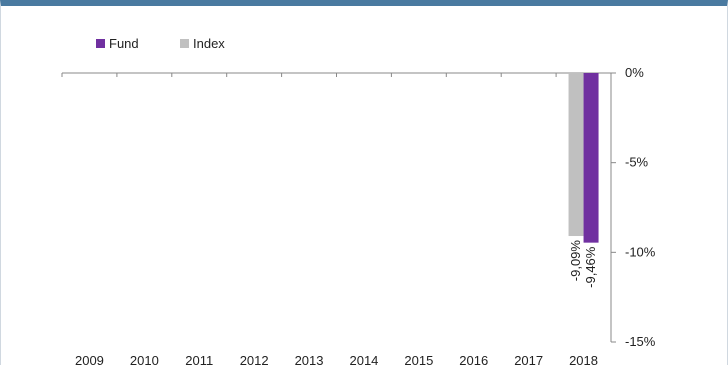  What do you see at coordinates (254, 360) in the screenshot?
I see `x-tick-label: 2012` at bounding box center [254, 360].